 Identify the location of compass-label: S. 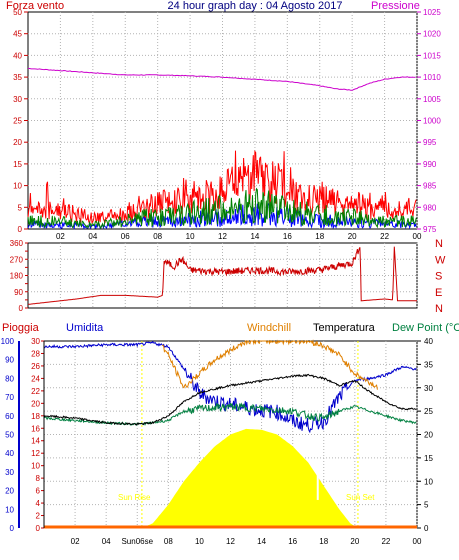
(438, 277).